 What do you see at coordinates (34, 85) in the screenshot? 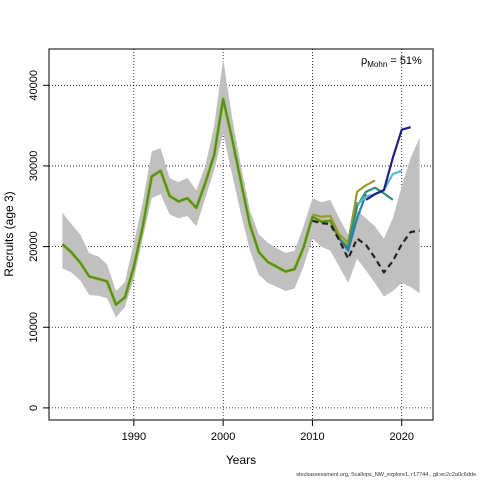
I see `y-tick-label: 40000` at bounding box center [34, 85].